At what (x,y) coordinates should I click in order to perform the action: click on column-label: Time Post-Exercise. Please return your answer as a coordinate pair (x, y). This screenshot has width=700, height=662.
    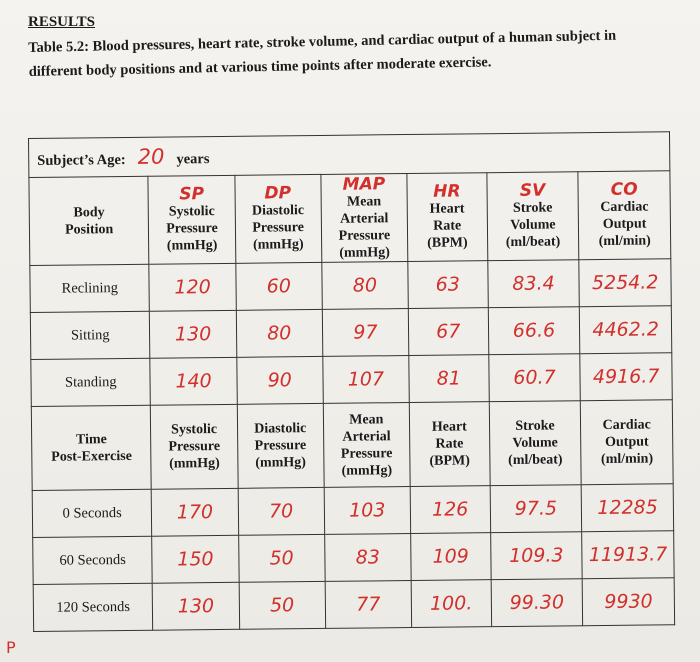
    Looking at the image, I should click on (91, 448).